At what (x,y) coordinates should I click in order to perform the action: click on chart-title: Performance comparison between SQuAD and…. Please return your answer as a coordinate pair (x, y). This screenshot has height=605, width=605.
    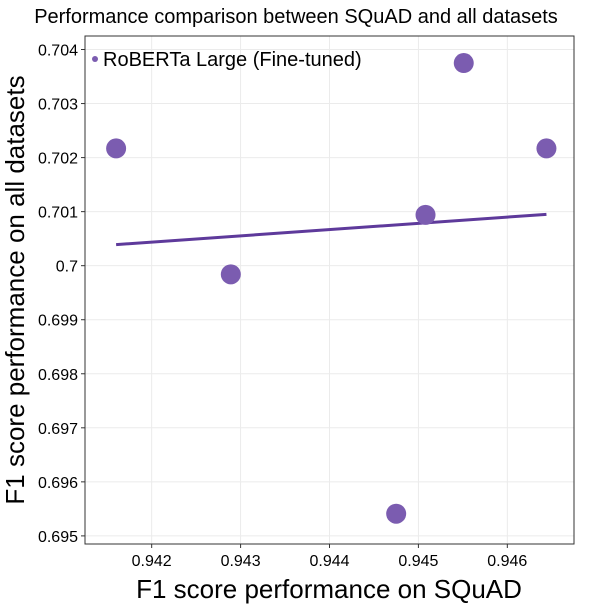
    Looking at the image, I should click on (296, 17).